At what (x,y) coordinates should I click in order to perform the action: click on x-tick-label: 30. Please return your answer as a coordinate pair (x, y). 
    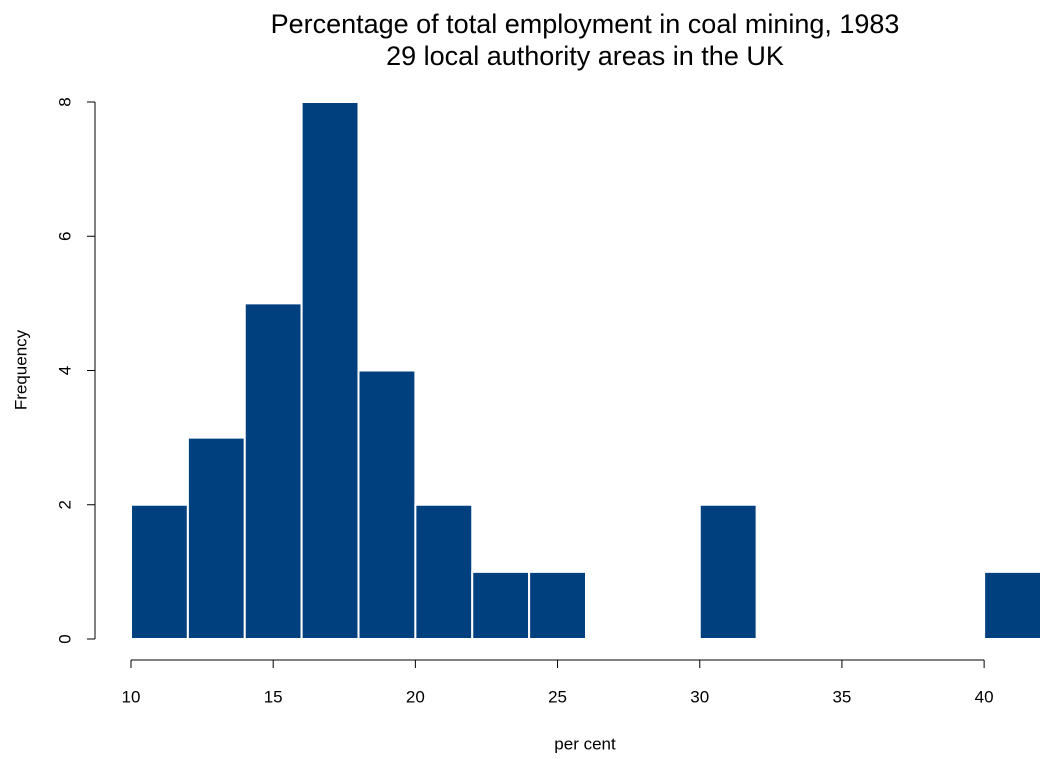
    Looking at the image, I should click on (699, 696).